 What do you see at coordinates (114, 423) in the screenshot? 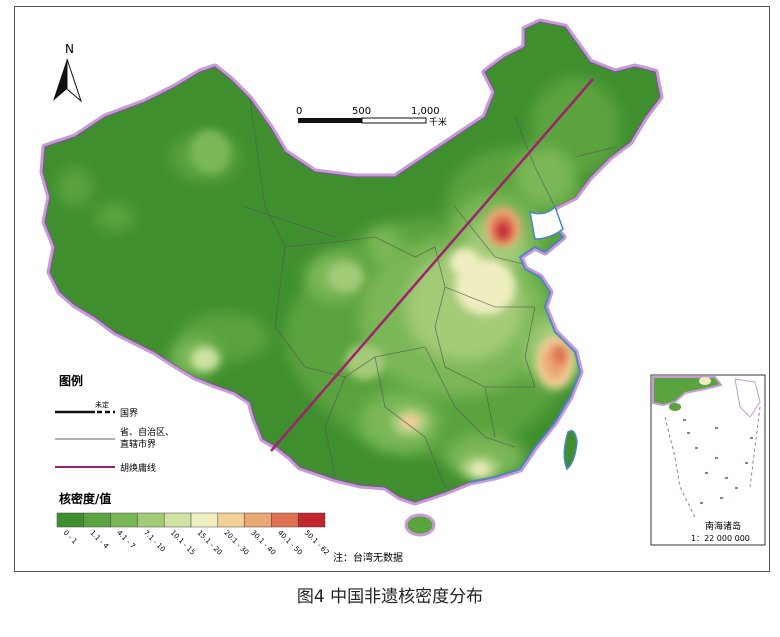
I see `map-legend: 图例 未定 国界 省、自治区、 直辖市界 胡焕庸线` at bounding box center [114, 423].